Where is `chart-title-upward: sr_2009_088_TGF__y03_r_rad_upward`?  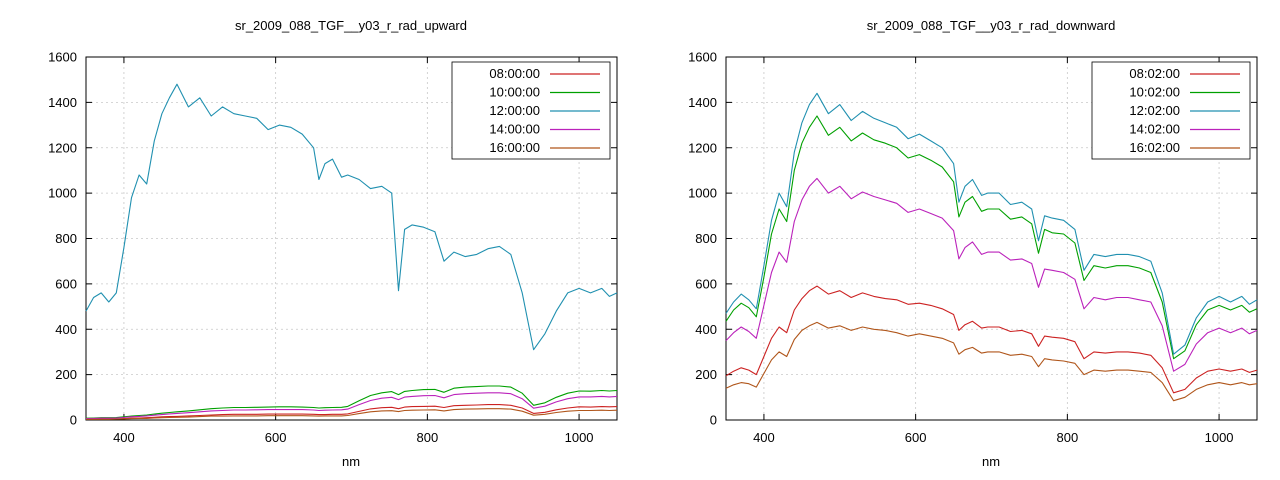
chart-title-upward: sr_2009_088_TGF__y03_r_rad_upward is located at coordinates (351, 25).